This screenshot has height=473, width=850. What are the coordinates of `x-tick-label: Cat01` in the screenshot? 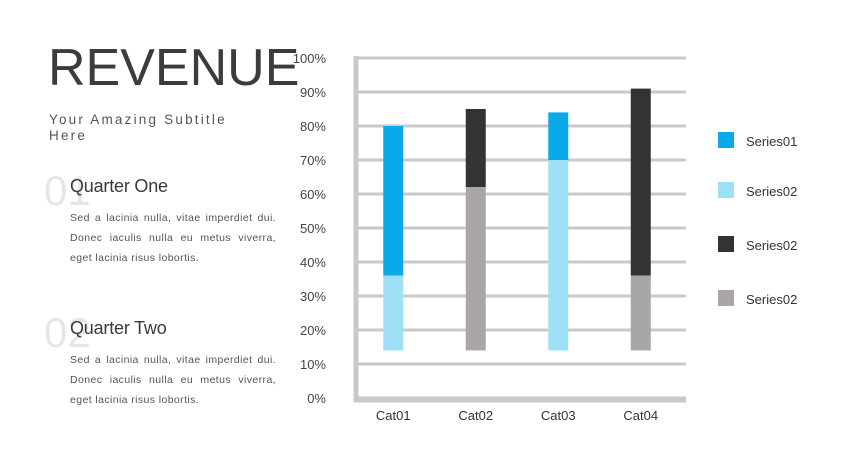 It's located at (393, 415).